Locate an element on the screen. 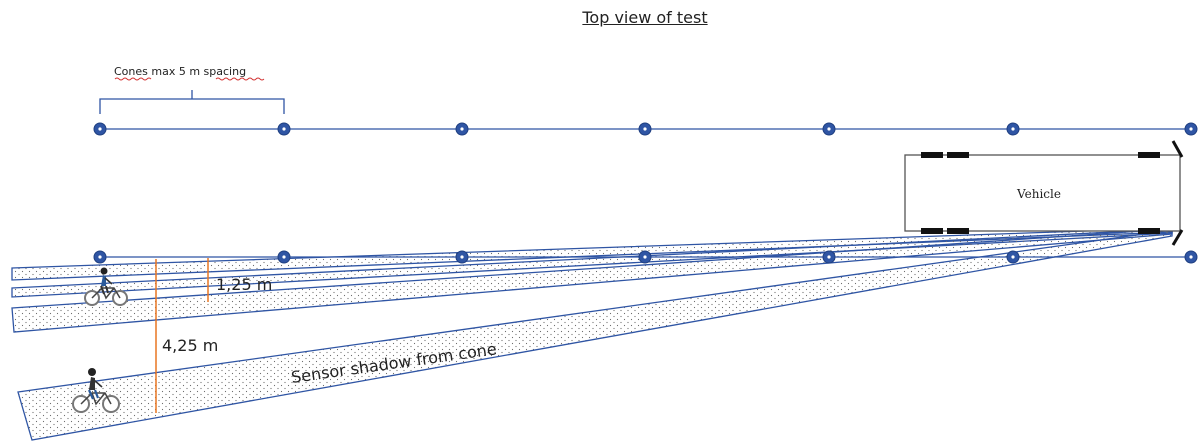  near-distance-label: 1,25 m is located at coordinates (244, 284).